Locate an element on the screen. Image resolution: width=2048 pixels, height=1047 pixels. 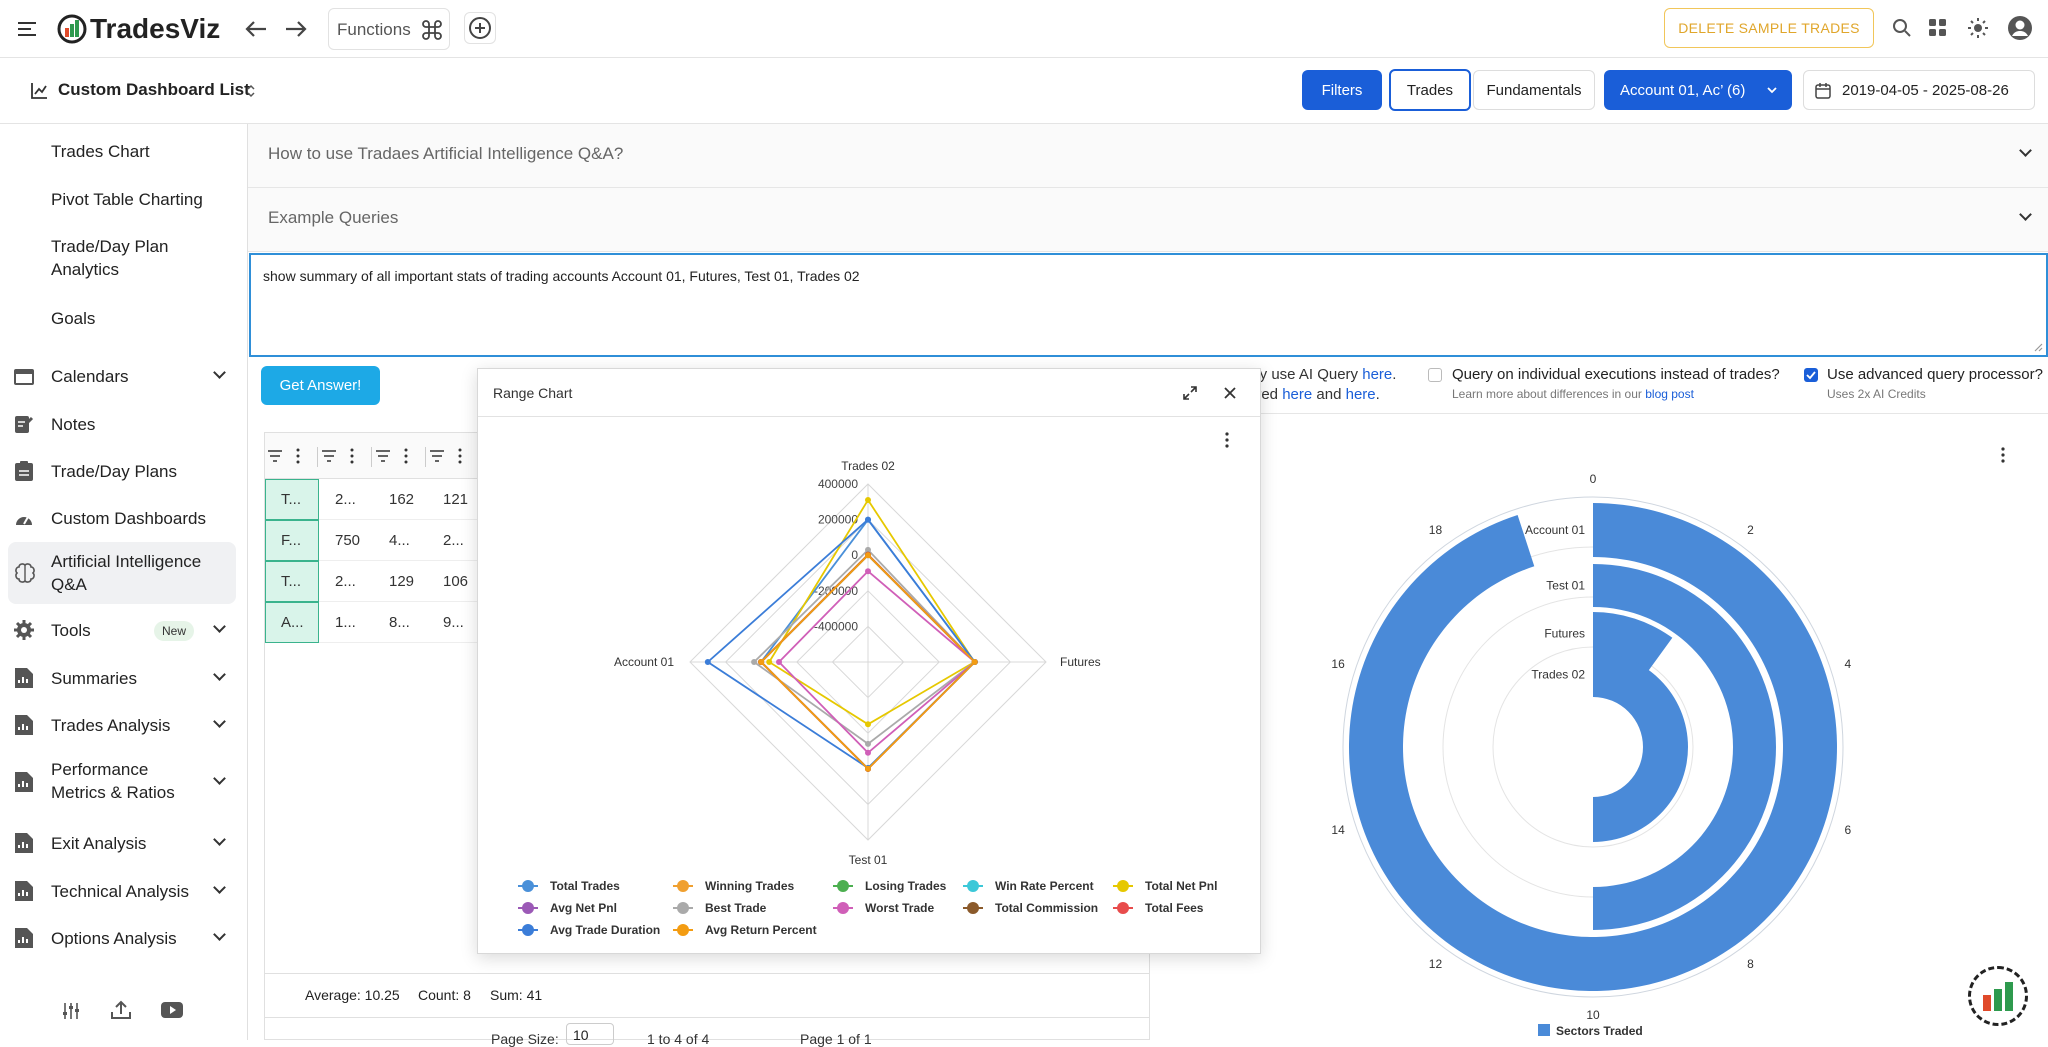
legend-item: Avg Return Percent is located at coordinates (745, 930).